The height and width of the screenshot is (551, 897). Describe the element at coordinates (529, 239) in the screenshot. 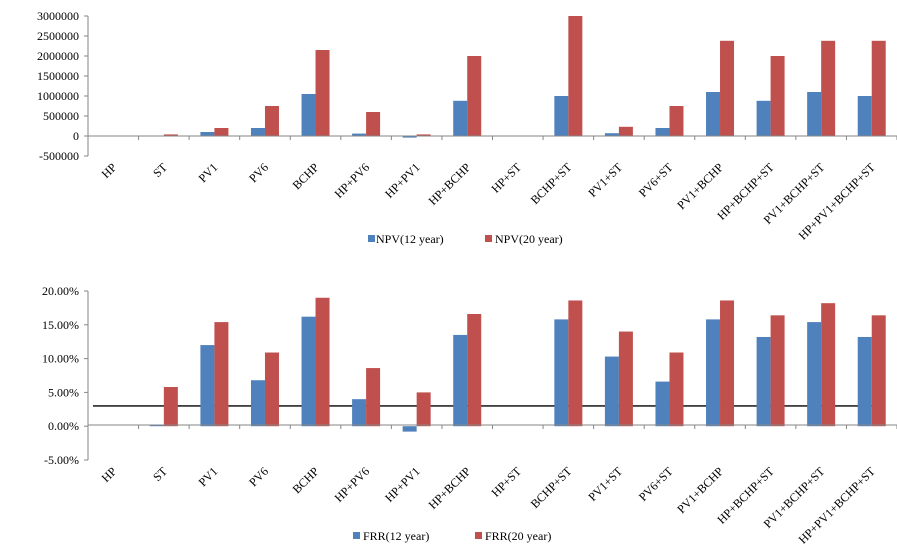

I see `legend-label: NPV(20 year)` at that location.